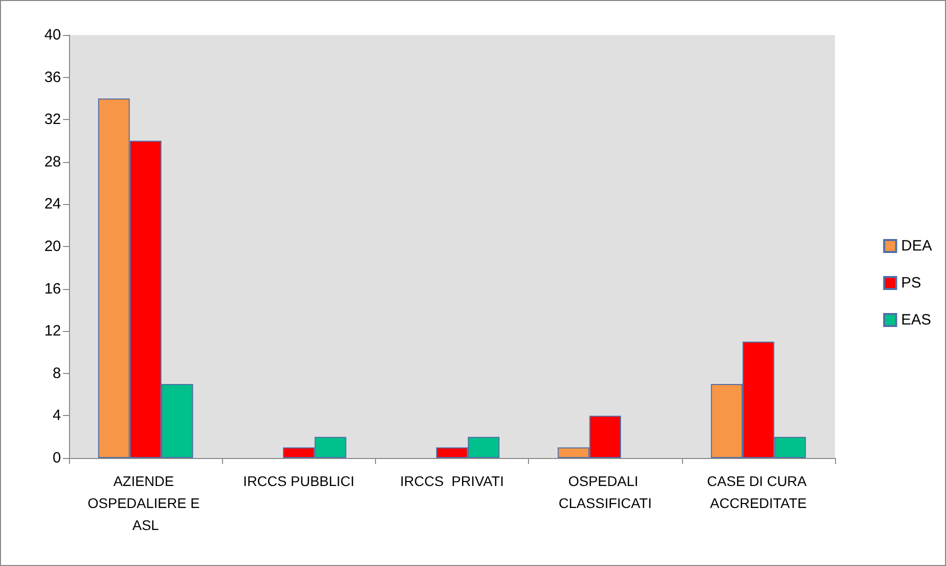 Image resolution: width=946 pixels, height=566 pixels. What do you see at coordinates (56, 458) in the screenshot?
I see `y-tick-label: 0` at bounding box center [56, 458].